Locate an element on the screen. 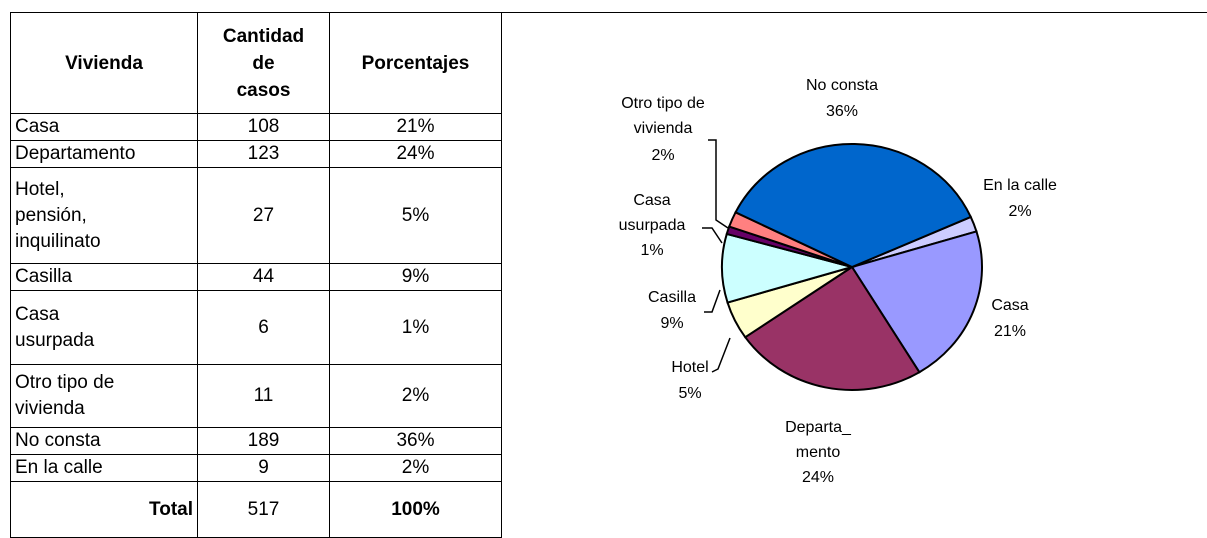  slice-value-label: 21% is located at coordinates (1010, 331).